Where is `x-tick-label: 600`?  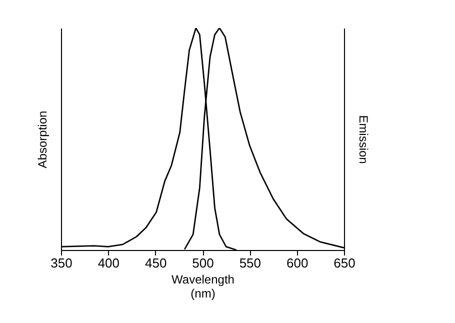 x-tick-label: 600 is located at coordinates (297, 263).